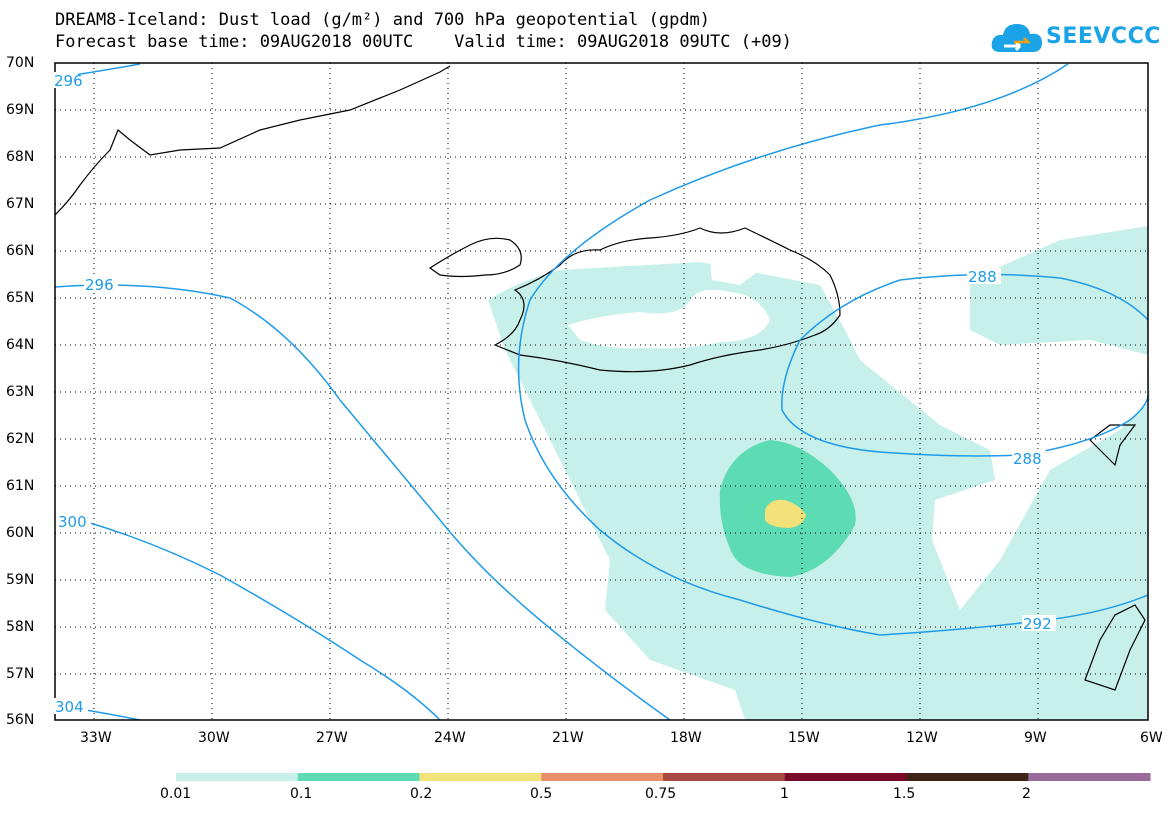 The width and height of the screenshot is (1175, 815). What do you see at coordinates (69, 707) in the screenshot?
I see `contour-label: 304` at bounding box center [69, 707].